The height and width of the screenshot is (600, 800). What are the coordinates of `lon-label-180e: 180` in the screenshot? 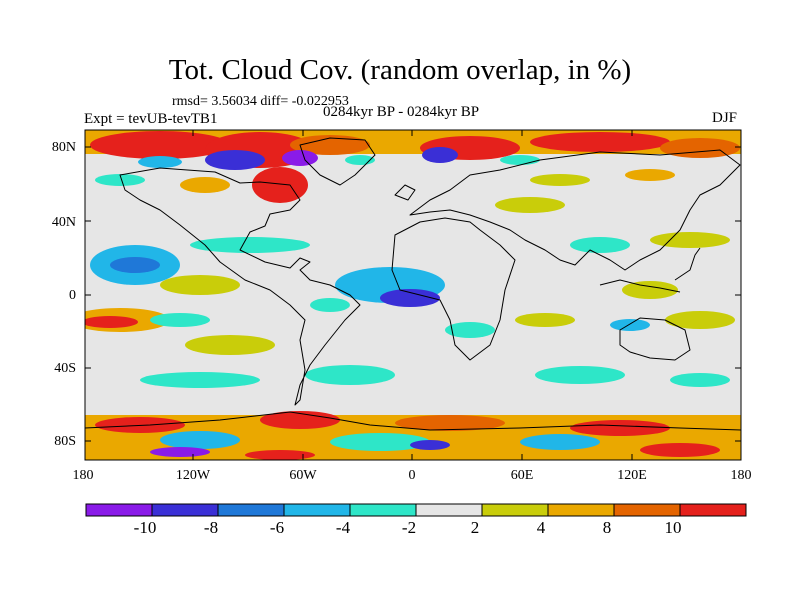 It's located at (741, 475).